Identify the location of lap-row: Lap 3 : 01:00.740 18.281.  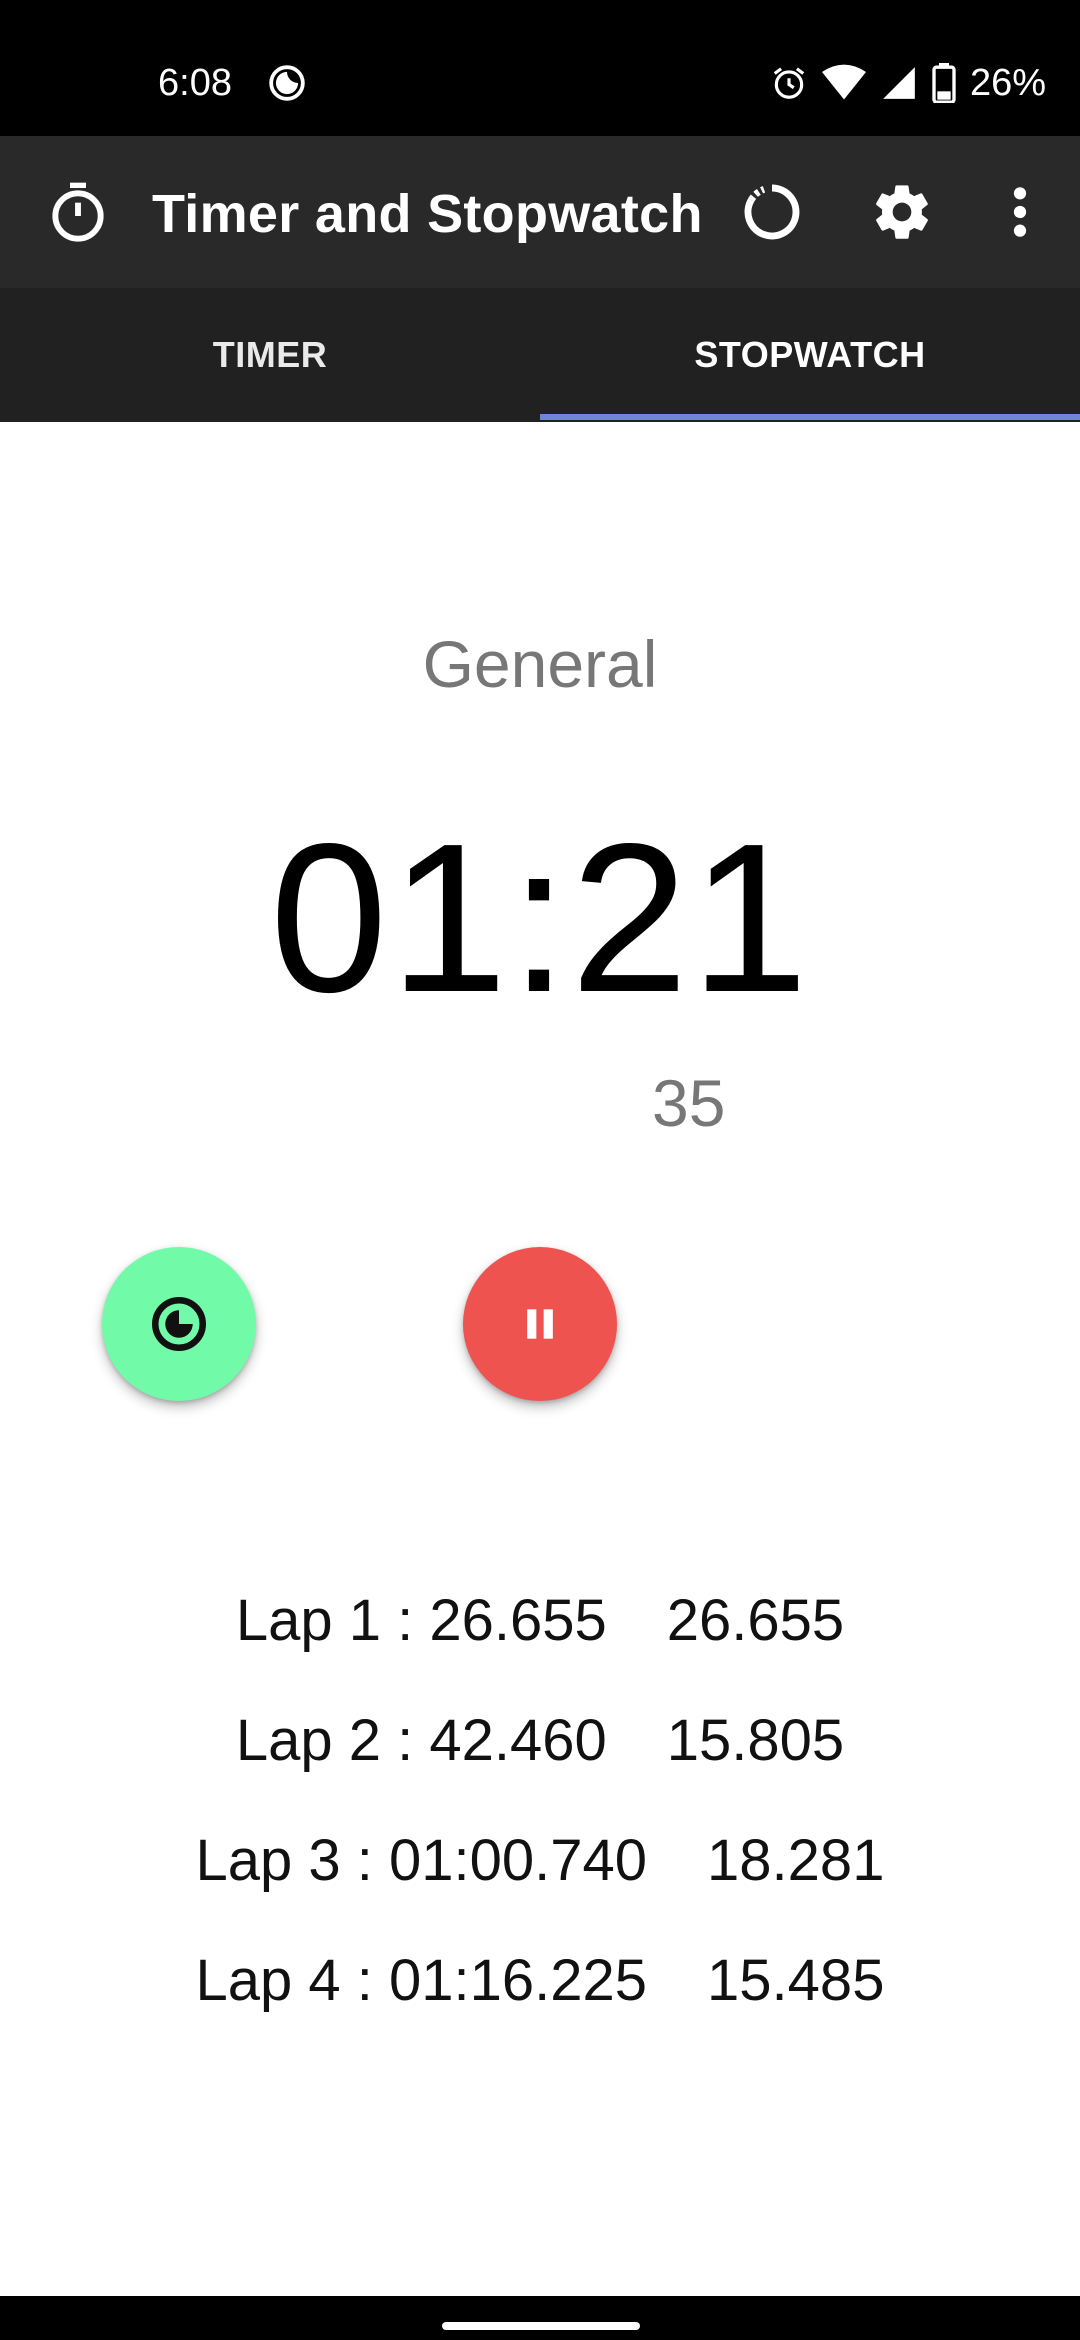
(540, 1860).